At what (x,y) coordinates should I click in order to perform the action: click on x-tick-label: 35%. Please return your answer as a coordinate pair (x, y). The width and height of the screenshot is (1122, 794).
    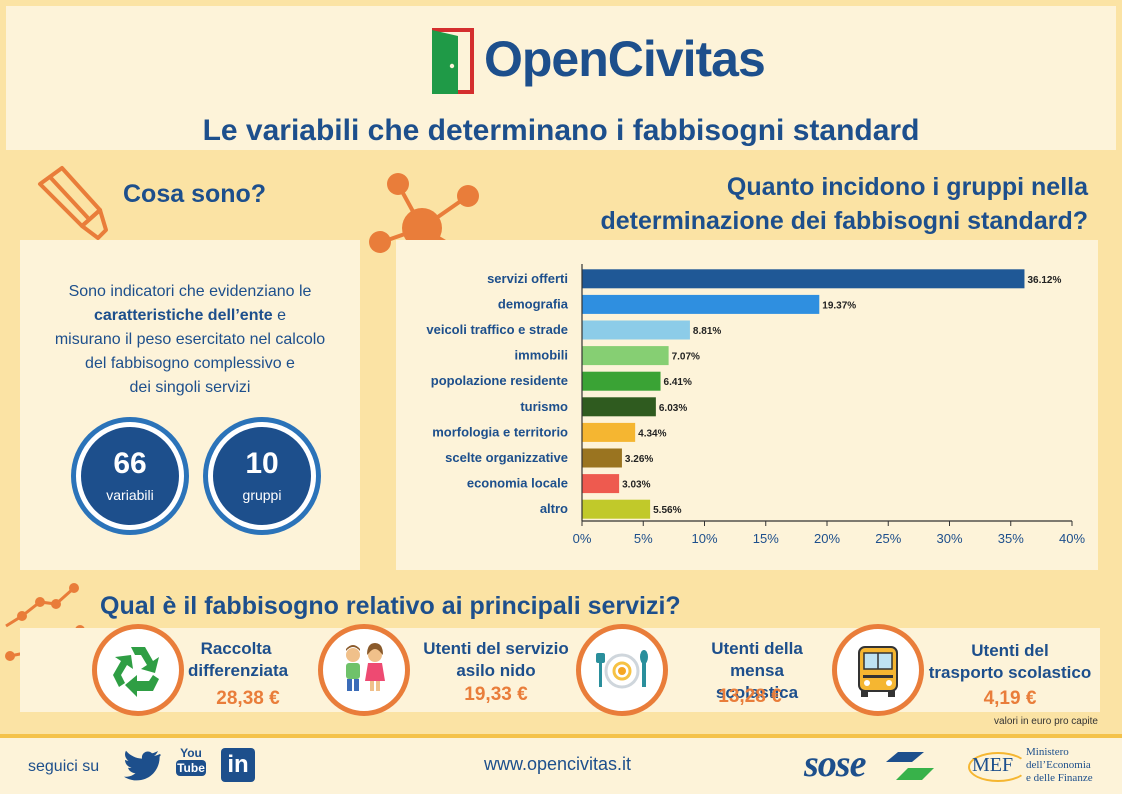
    Looking at the image, I should click on (1011, 538).